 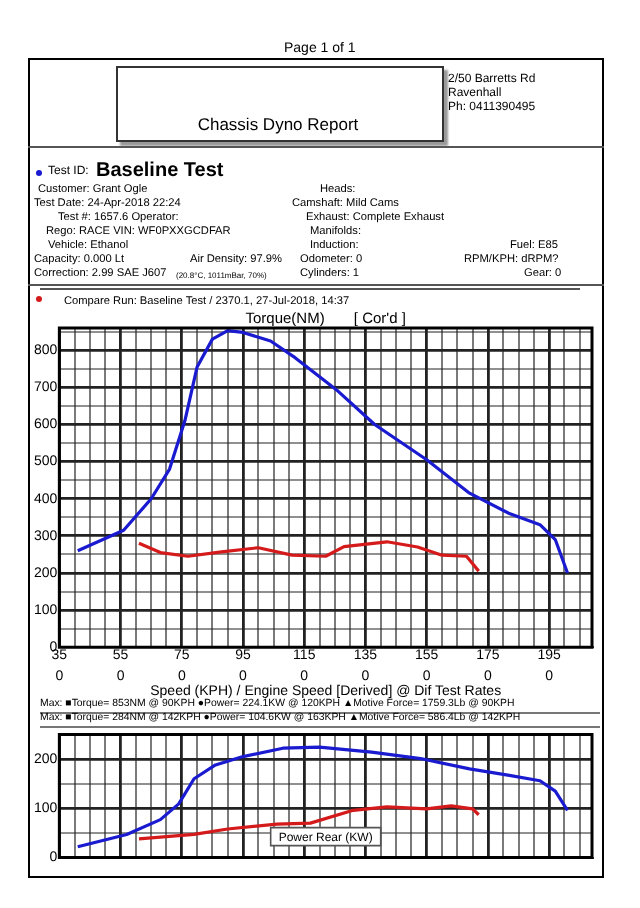 What do you see at coordinates (278, 124) in the screenshot?
I see `text: Chassis Dyno Report` at bounding box center [278, 124].